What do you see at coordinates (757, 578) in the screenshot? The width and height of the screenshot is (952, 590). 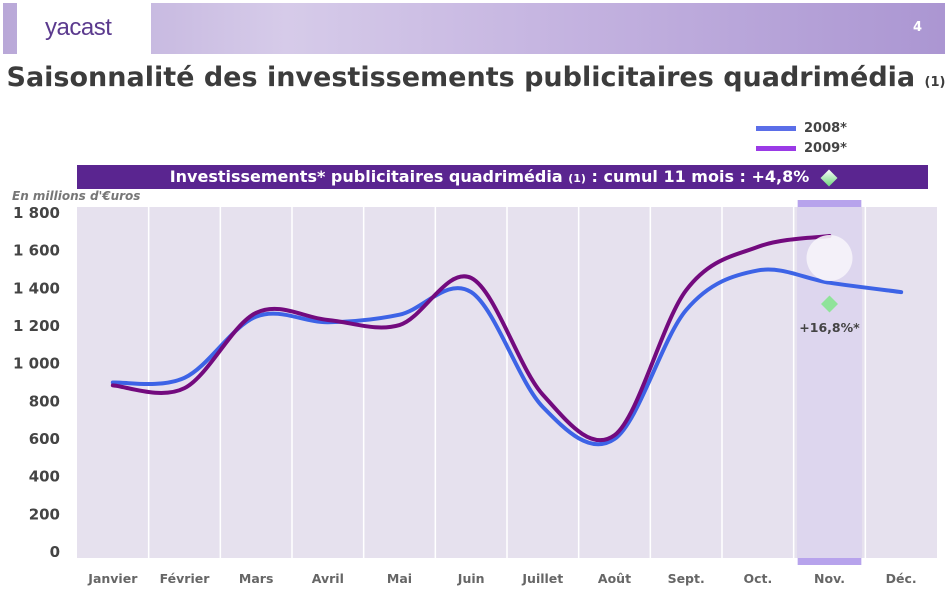 I see `x-tick-label: Oct.` at bounding box center [757, 578].